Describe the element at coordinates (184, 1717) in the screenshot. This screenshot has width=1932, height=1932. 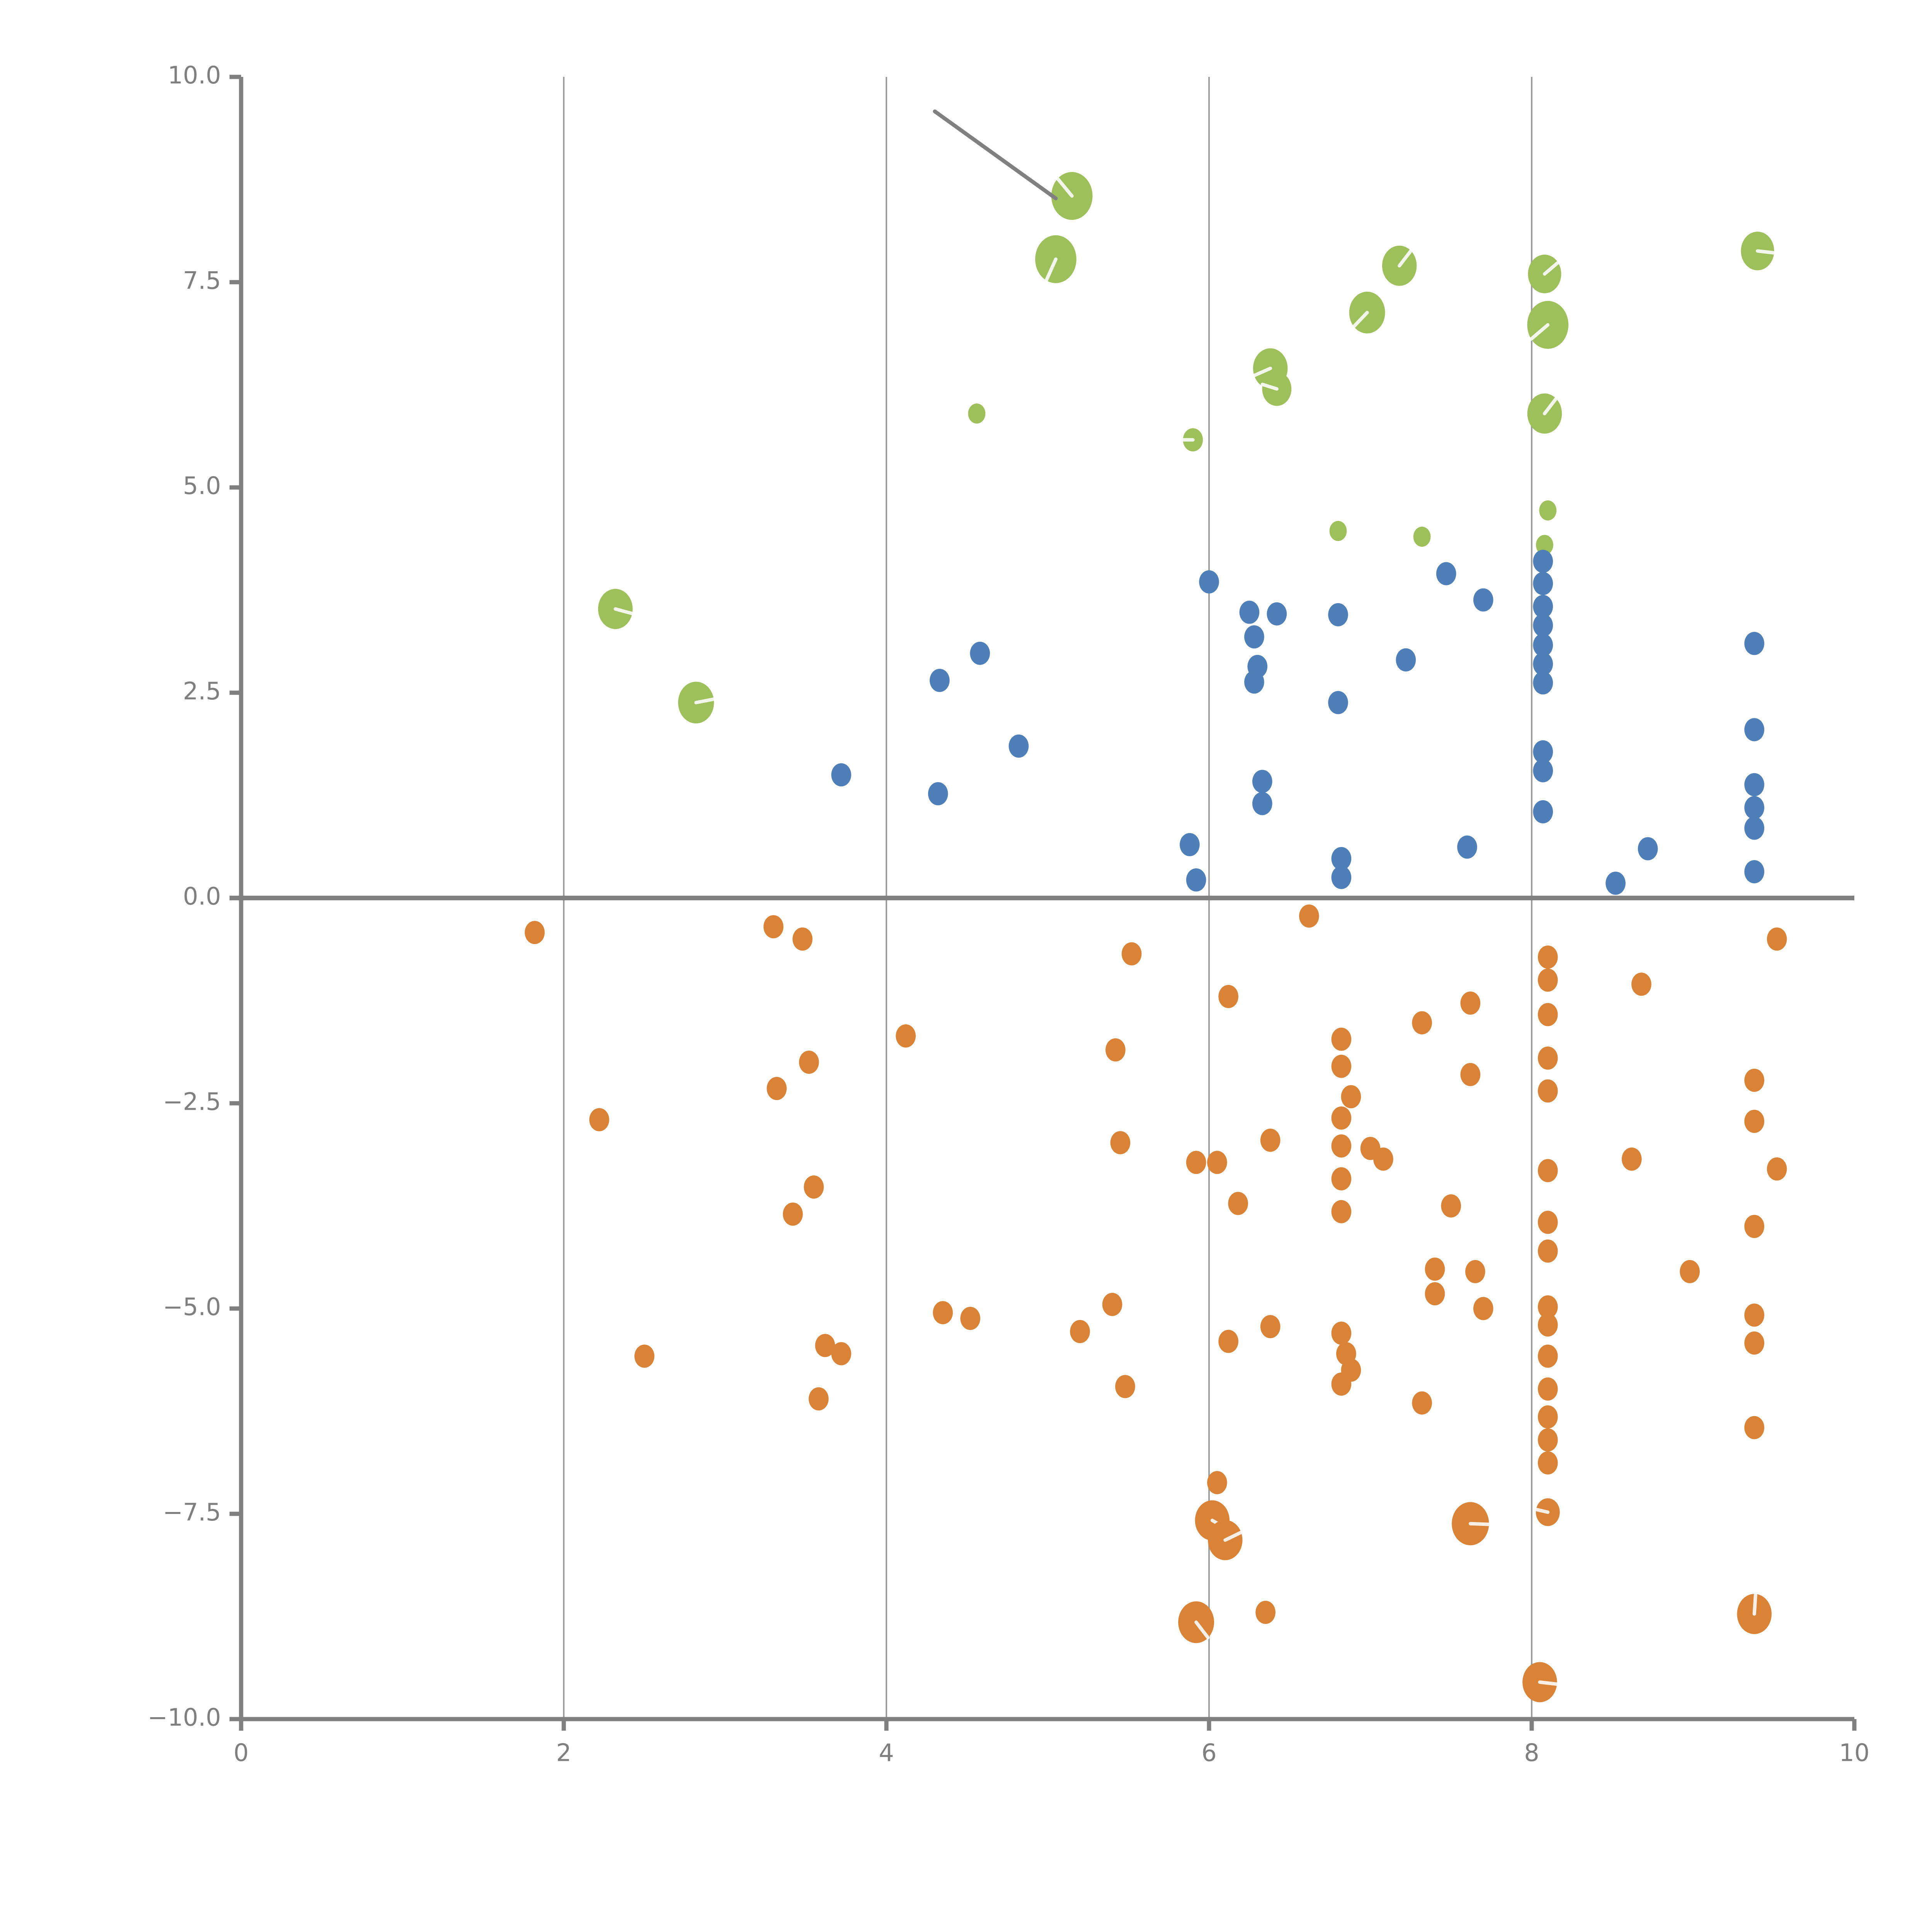
I see `y-tick-label-0: −10.0` at that location.